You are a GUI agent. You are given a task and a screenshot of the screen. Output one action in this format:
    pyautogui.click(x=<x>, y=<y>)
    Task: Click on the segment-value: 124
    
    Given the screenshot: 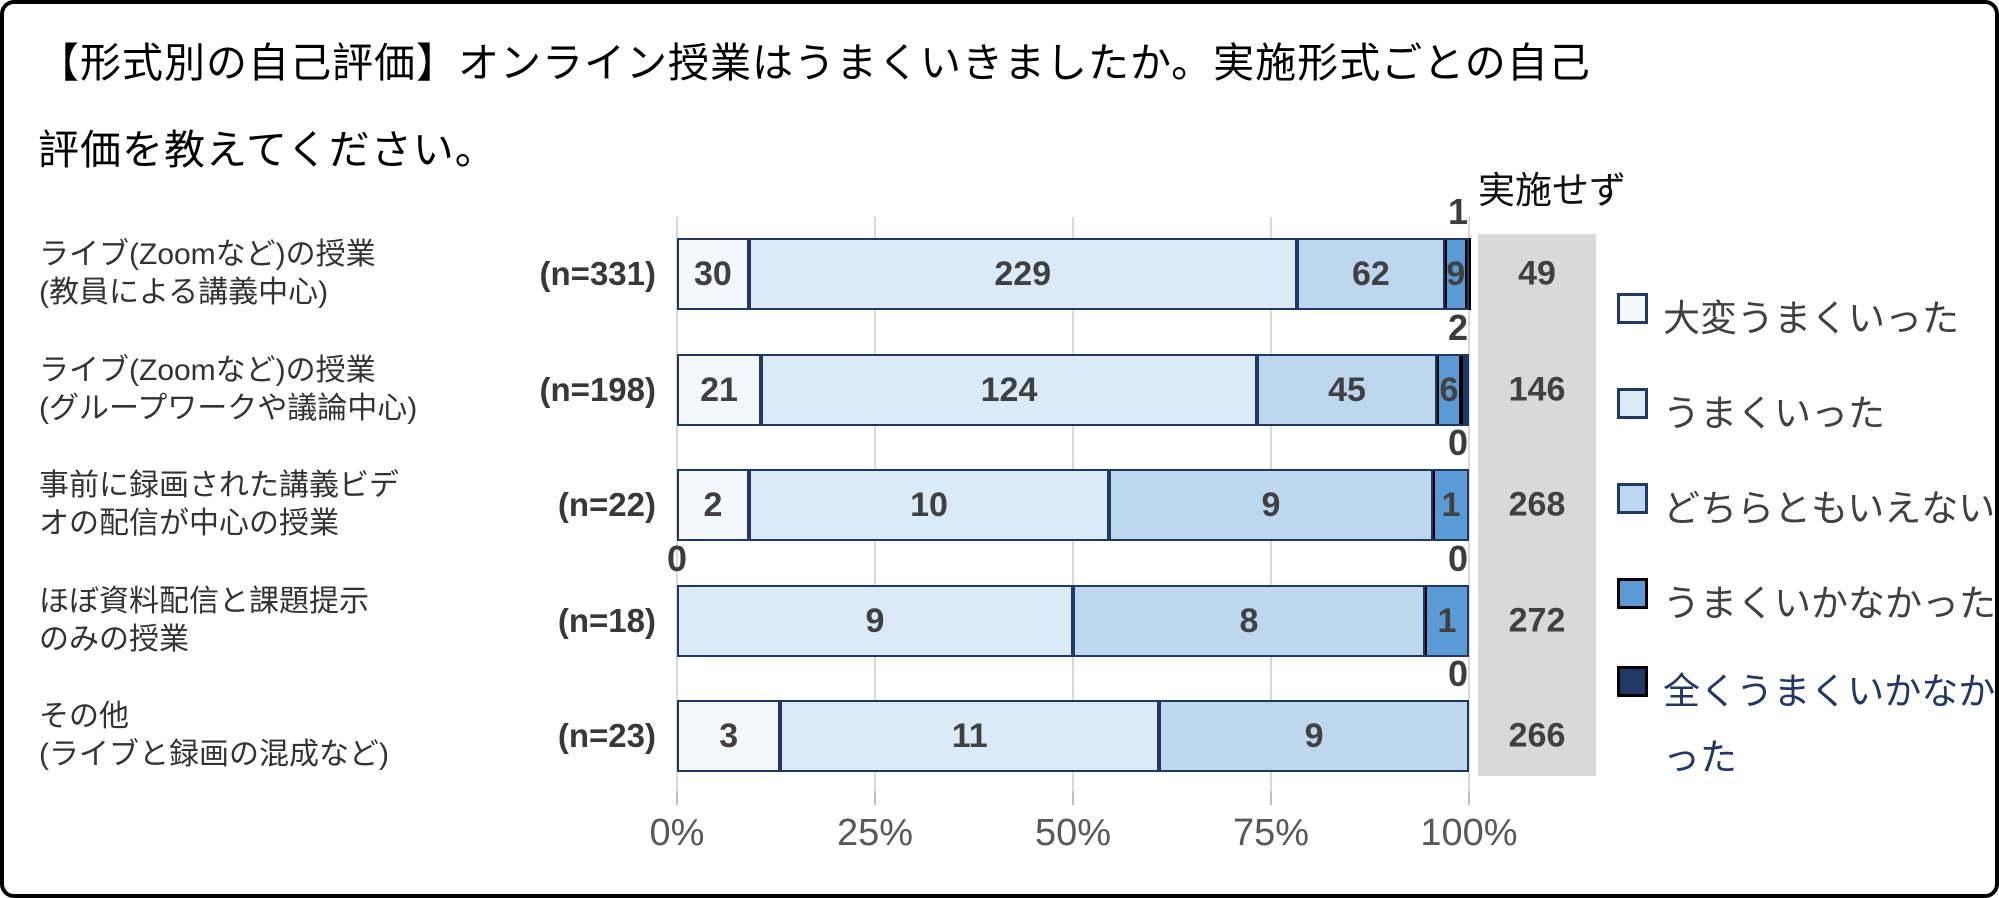 What is the action you would take?
    pyautogui.click(x=1009, y=389)
    